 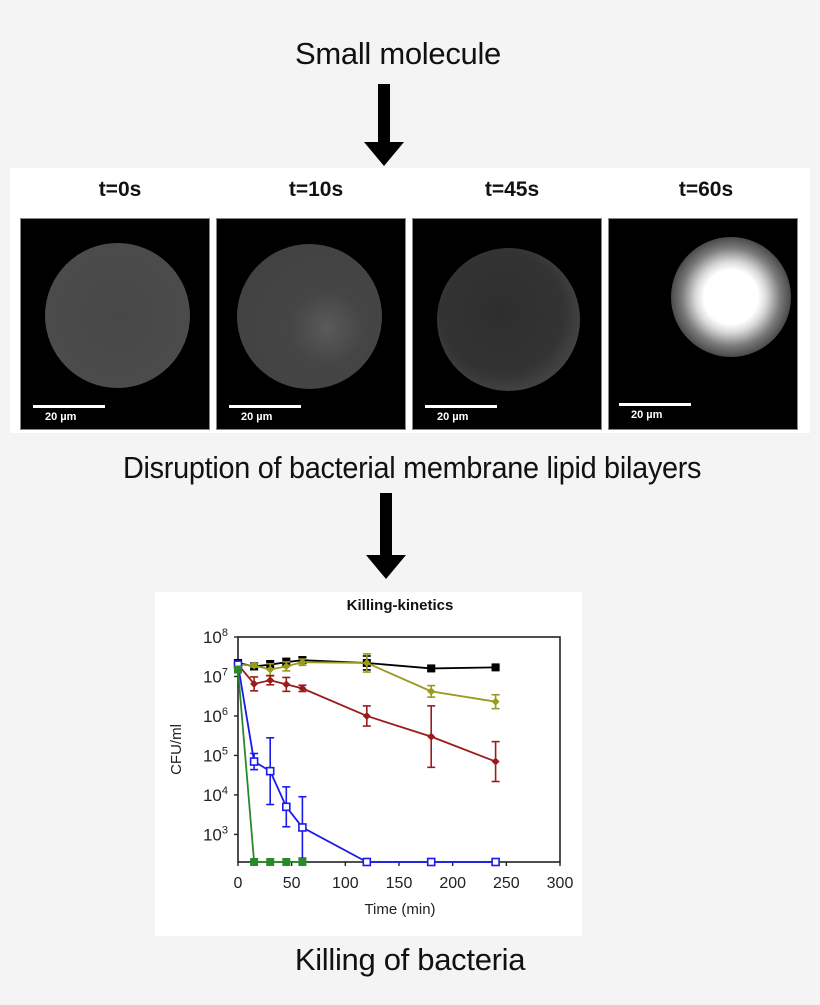 I want to click on series-line-blue, so click(x=366, y=763).